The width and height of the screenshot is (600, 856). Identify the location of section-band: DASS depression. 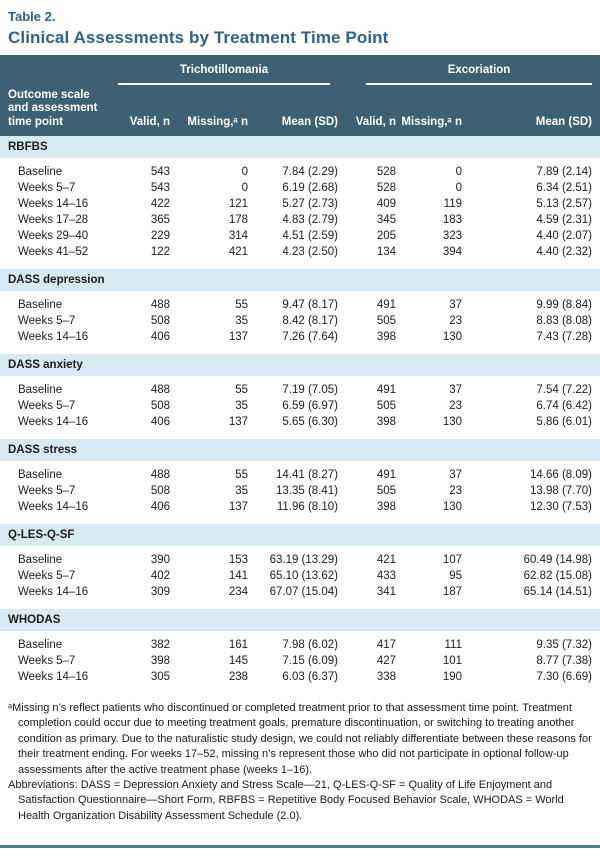
(300, 280).